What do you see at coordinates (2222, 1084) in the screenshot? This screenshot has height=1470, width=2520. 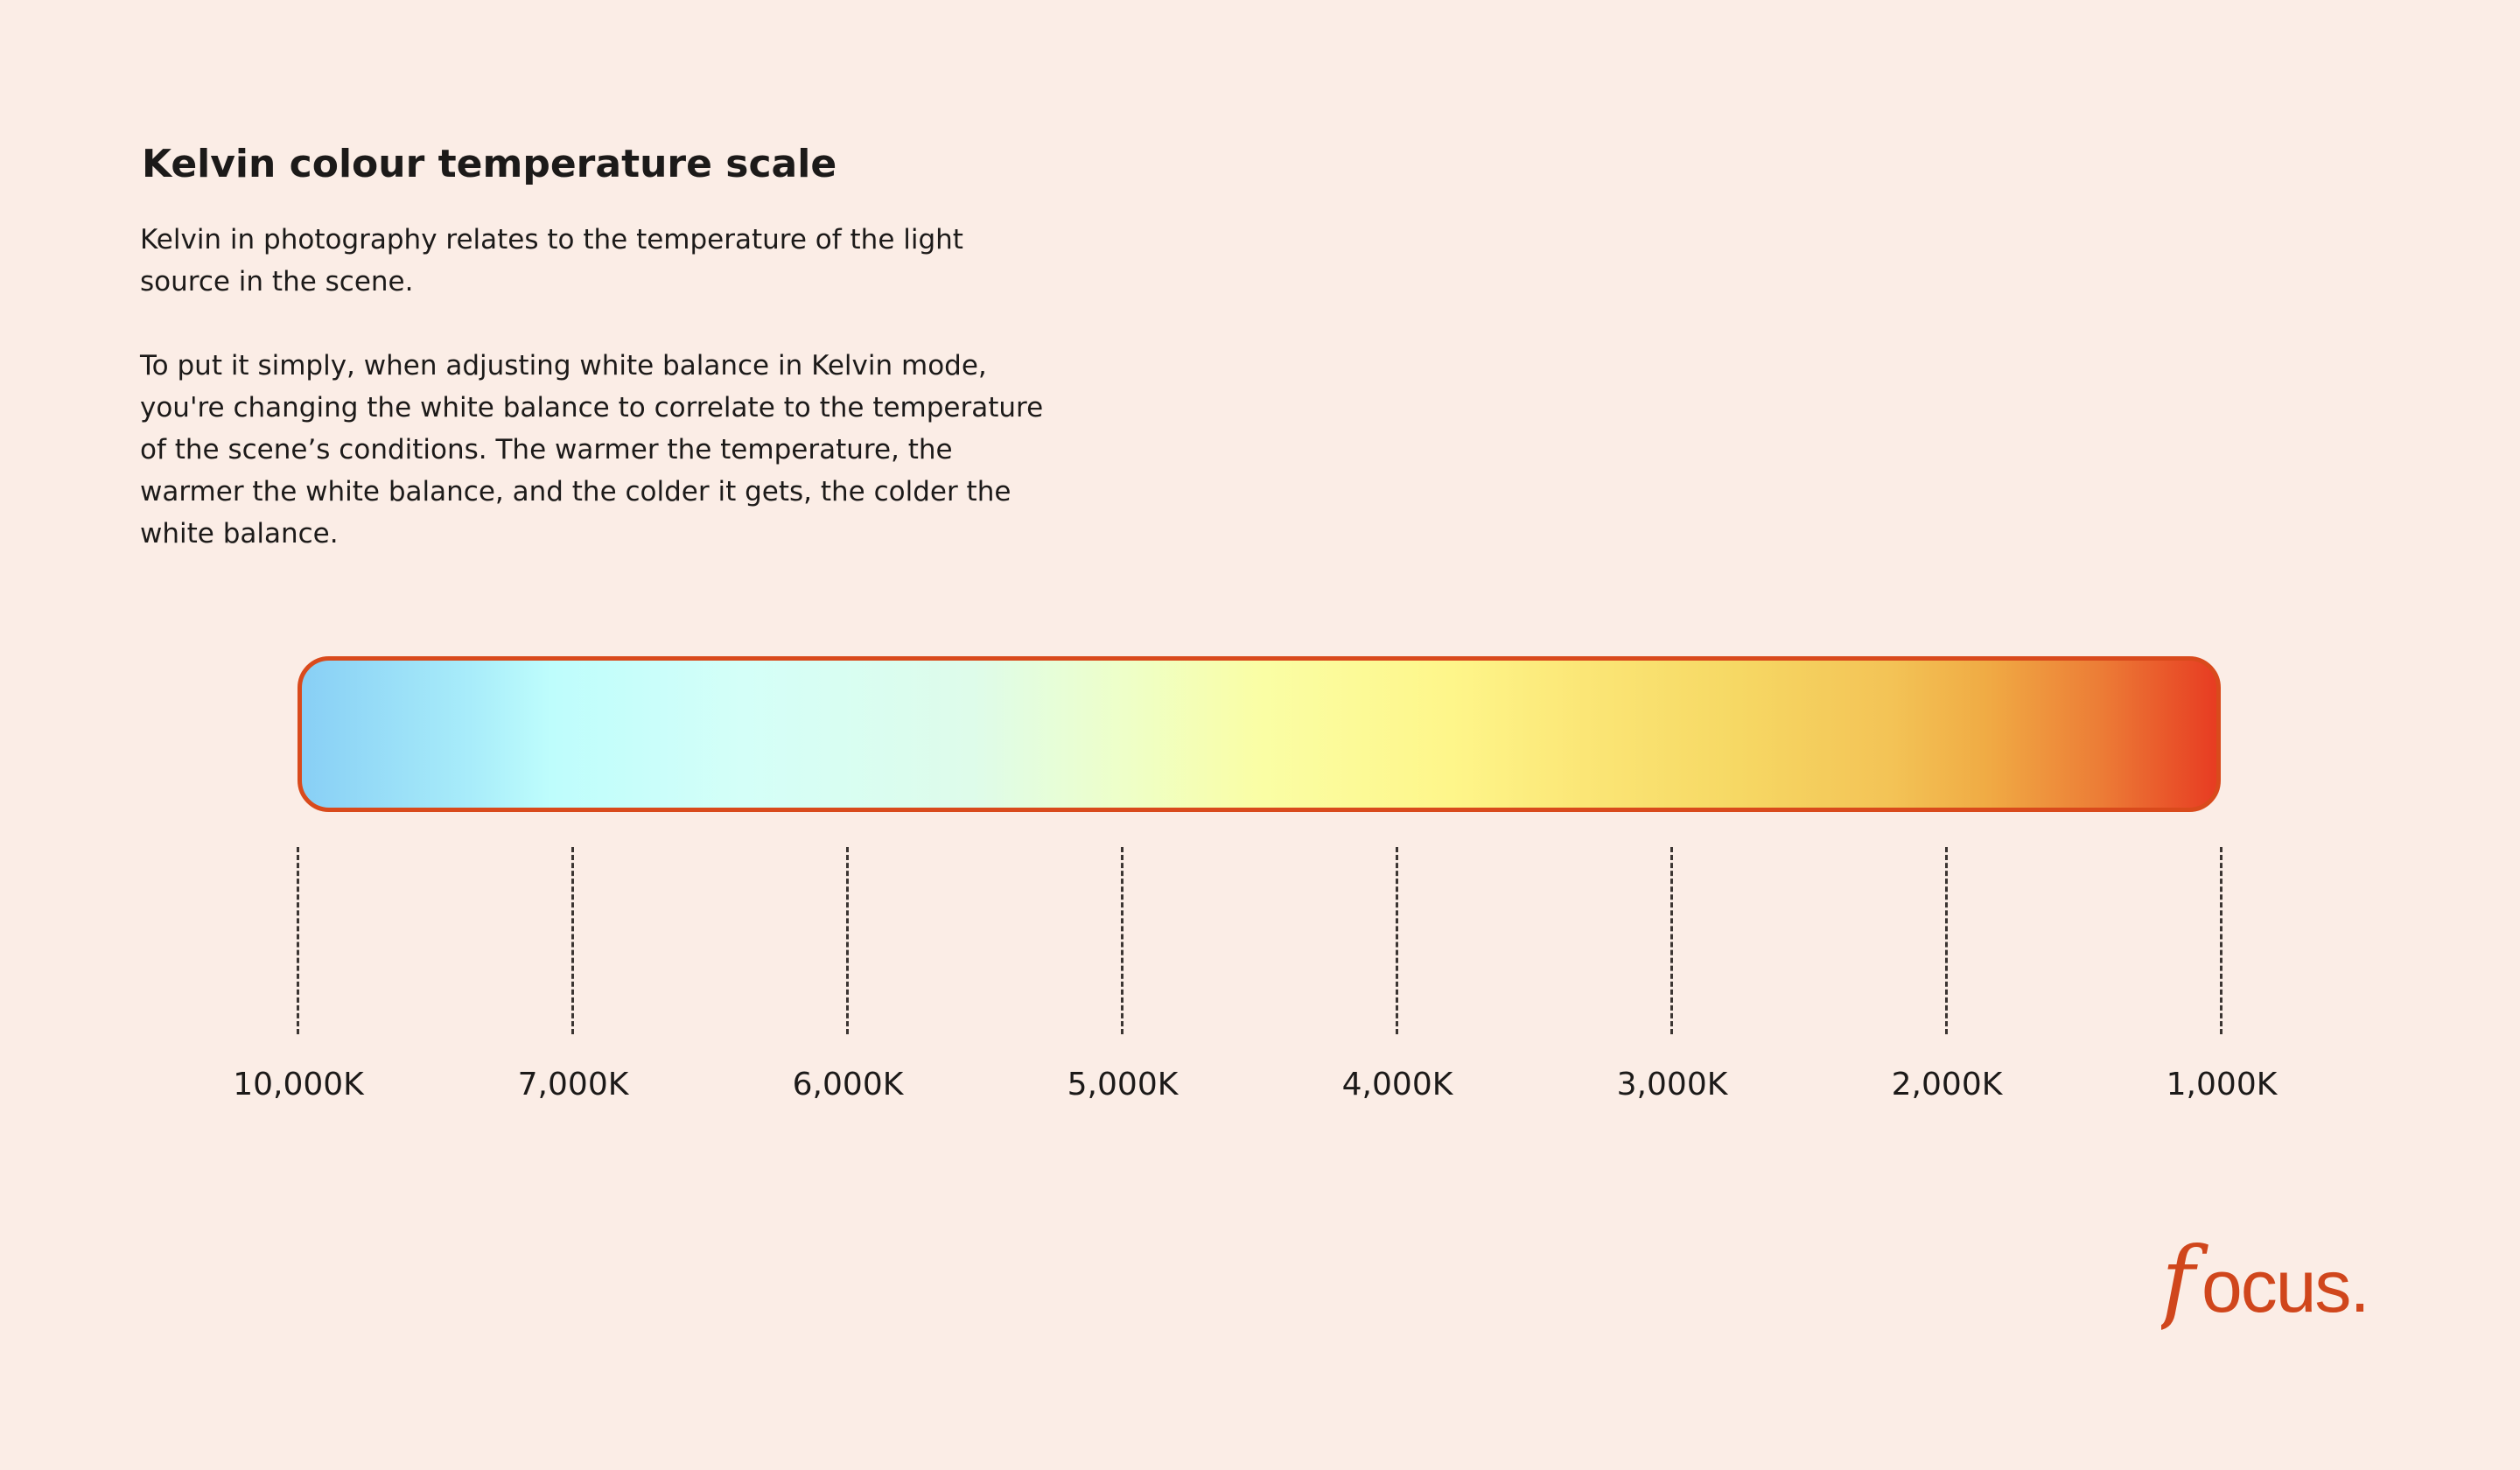 I see `scale-label-1000k: 1,000K` at bounding box center [2222, 1084].